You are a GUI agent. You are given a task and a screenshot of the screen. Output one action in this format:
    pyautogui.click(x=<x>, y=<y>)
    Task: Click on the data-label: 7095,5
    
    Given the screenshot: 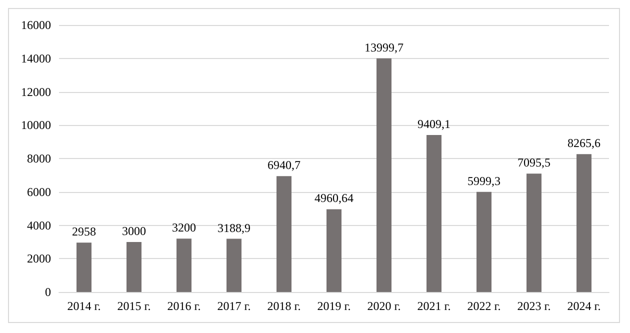 What is the action you would take?
    pyautogui.click(x=534, y=163)
    